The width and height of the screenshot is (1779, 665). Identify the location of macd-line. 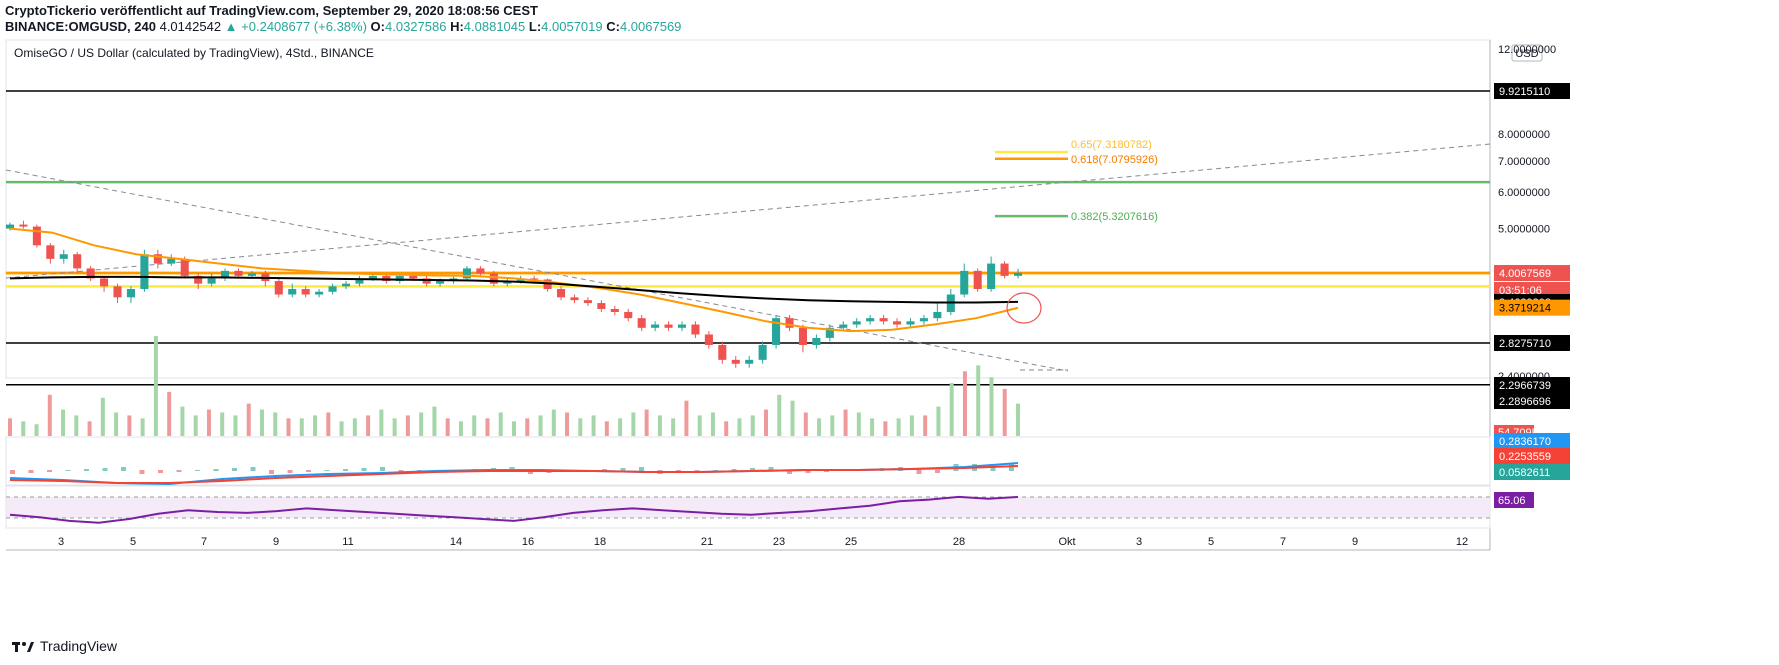
(514, 474).